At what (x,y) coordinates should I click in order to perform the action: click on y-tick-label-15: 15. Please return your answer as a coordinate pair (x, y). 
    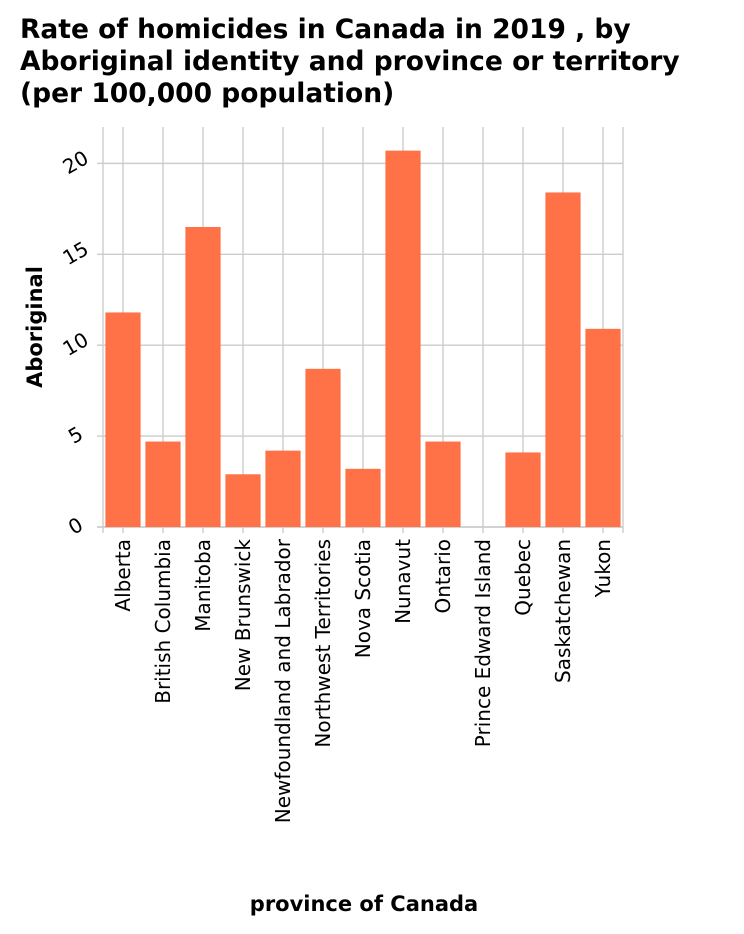
    Looking at the image, I should click on (75, 253).